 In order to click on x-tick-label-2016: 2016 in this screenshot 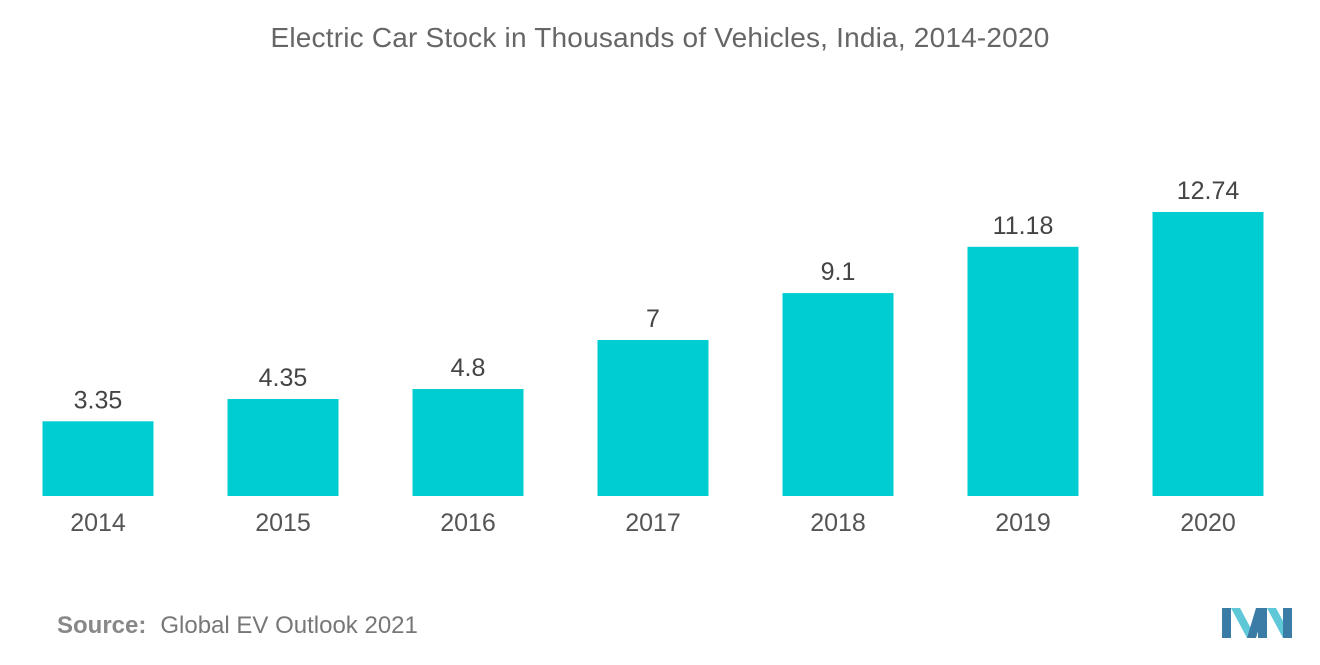, I will do `click(468, 523)`.